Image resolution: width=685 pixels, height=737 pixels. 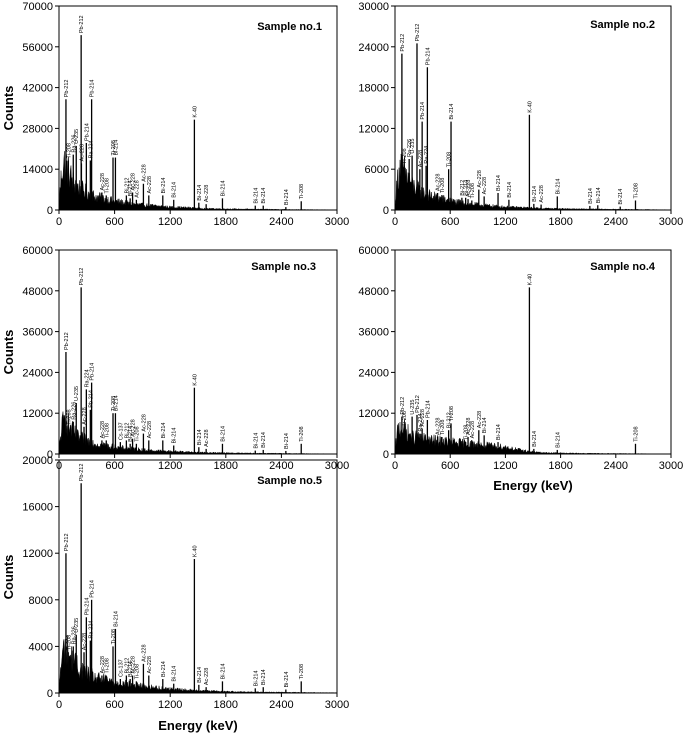 What do you see at coordinates (74, 635) in the screenshot?
I see `peak-label: Ra-226` at bounding box center [74, 635].